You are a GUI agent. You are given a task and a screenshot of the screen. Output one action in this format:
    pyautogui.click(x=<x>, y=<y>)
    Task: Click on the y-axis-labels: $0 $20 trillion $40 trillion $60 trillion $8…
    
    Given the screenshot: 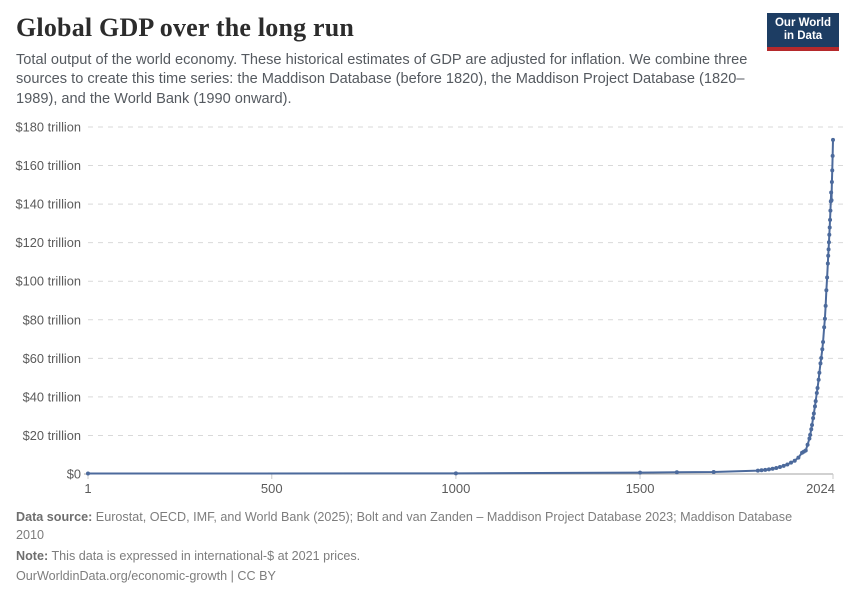 What is the action you would take?
    pyautogui.click(x=48, y=300)
    